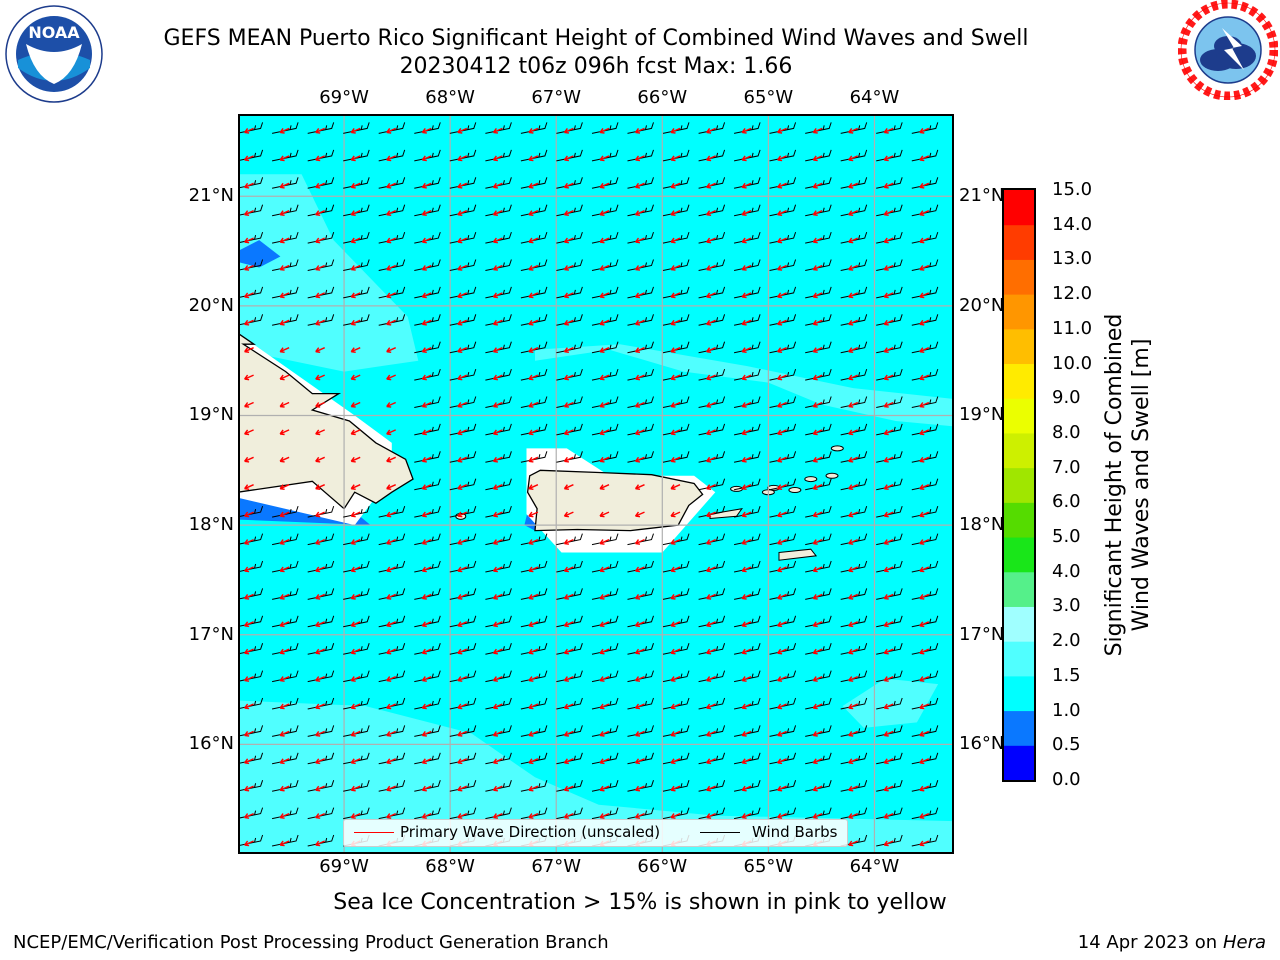 This screenshot has width=1280, height=960. Describe the element at coordinates (556, 866) in the screenshot. I see `lon-tick-bottom-2: 67°W` at that location.